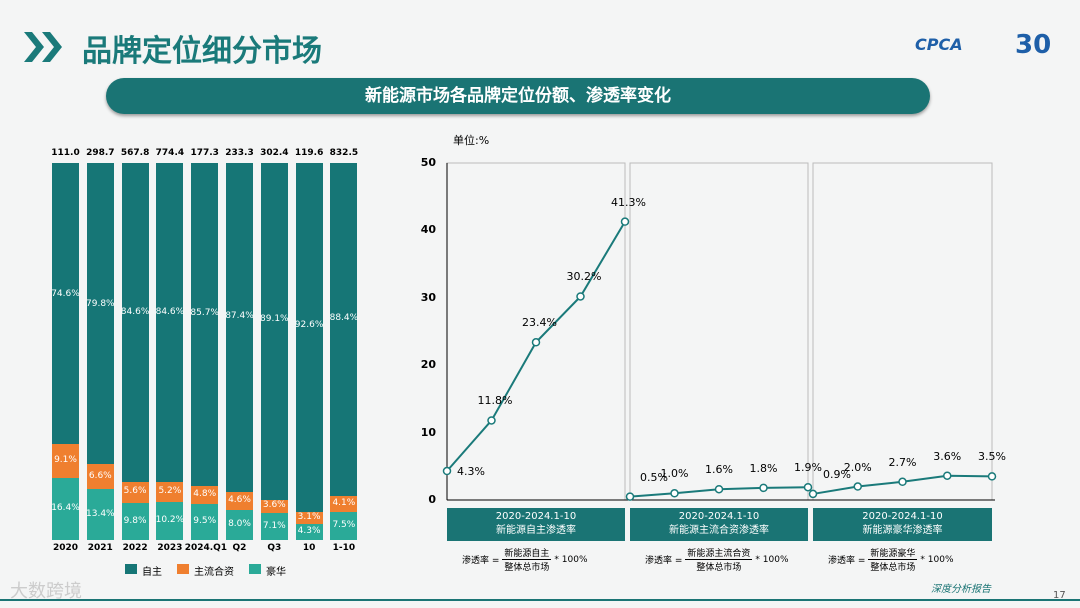 The image size is (1080, 608). What do you see at coordinates (902, 530) in the screenshot?
I see `caption-line: 新能源豪华渗透率` at bounding box center [902, 530].